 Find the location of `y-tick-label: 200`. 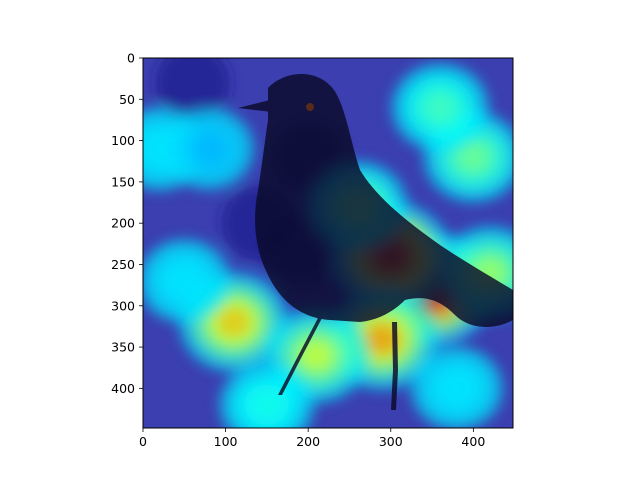

y-tick-label: 200 is located at coordinates (123, 223).